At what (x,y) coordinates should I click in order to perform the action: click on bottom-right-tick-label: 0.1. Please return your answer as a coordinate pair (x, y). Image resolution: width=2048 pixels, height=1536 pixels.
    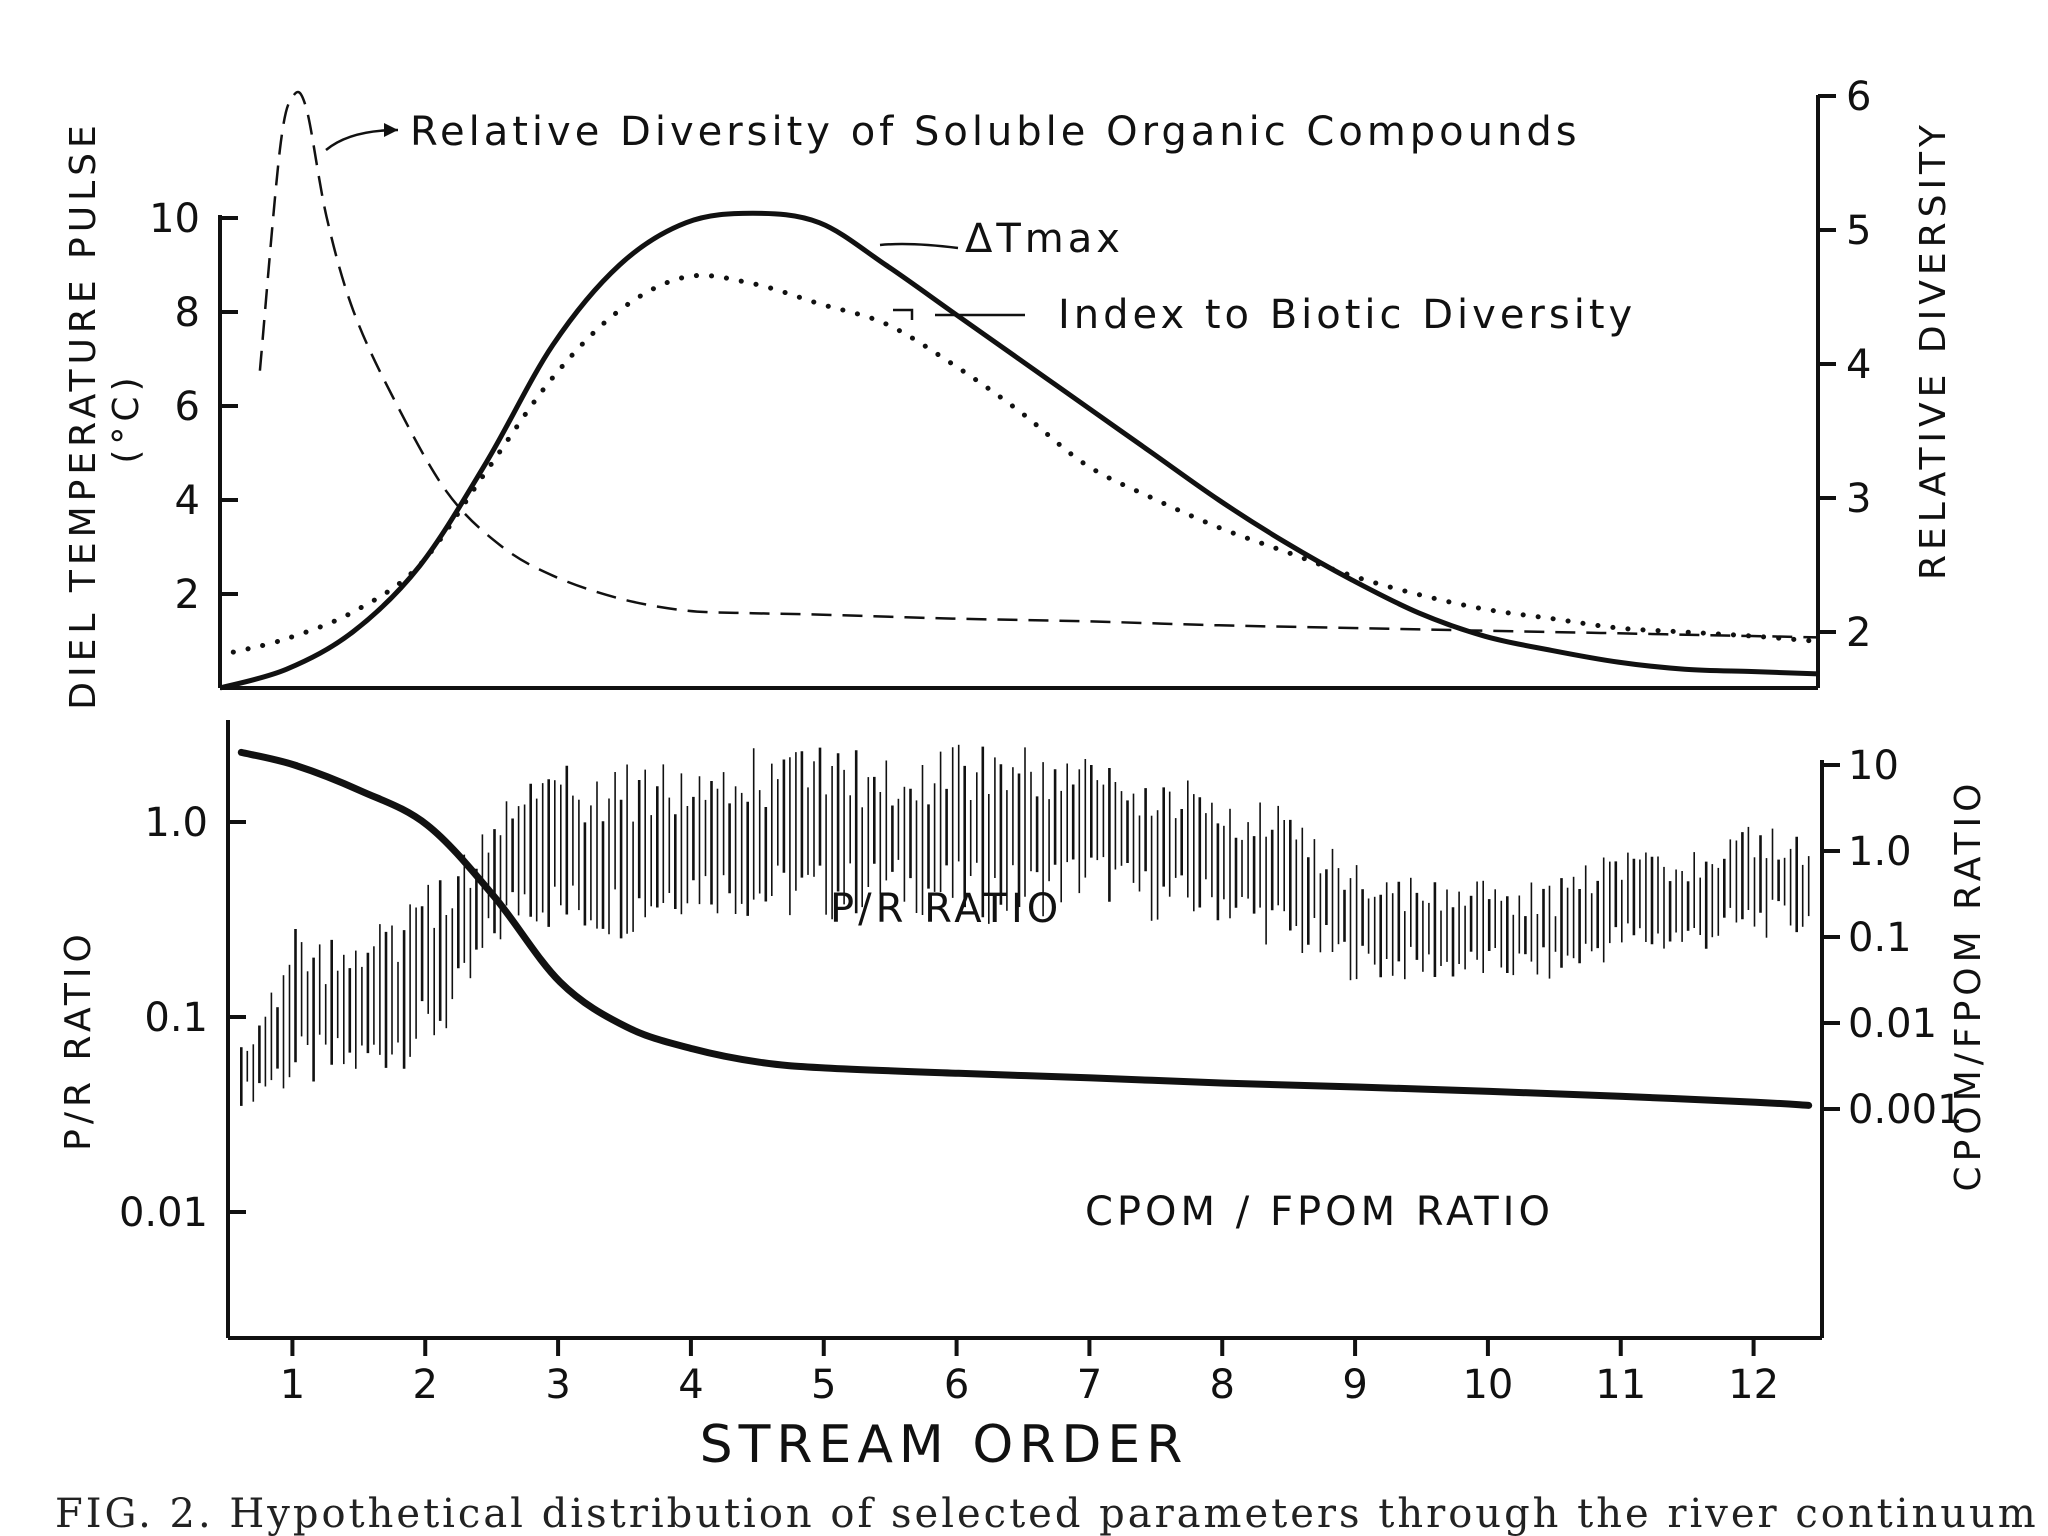
    Looking at the image, I should click on (1880, 938).